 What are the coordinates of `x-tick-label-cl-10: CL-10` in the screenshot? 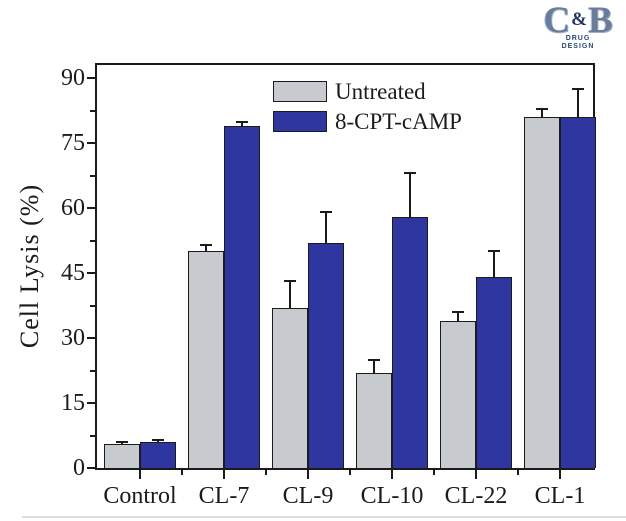 It's located at (392, 496).